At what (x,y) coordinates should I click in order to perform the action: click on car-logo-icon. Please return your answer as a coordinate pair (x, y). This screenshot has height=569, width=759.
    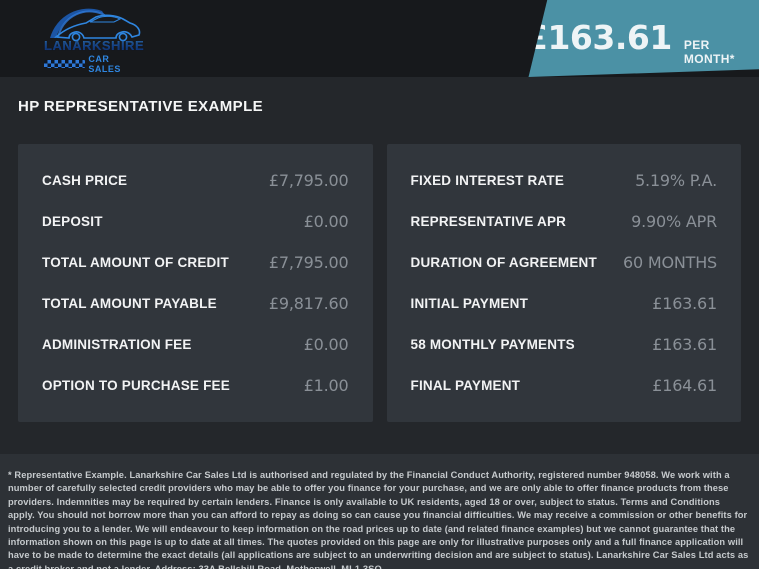
    Looking at the image, I should click on (95, 25).